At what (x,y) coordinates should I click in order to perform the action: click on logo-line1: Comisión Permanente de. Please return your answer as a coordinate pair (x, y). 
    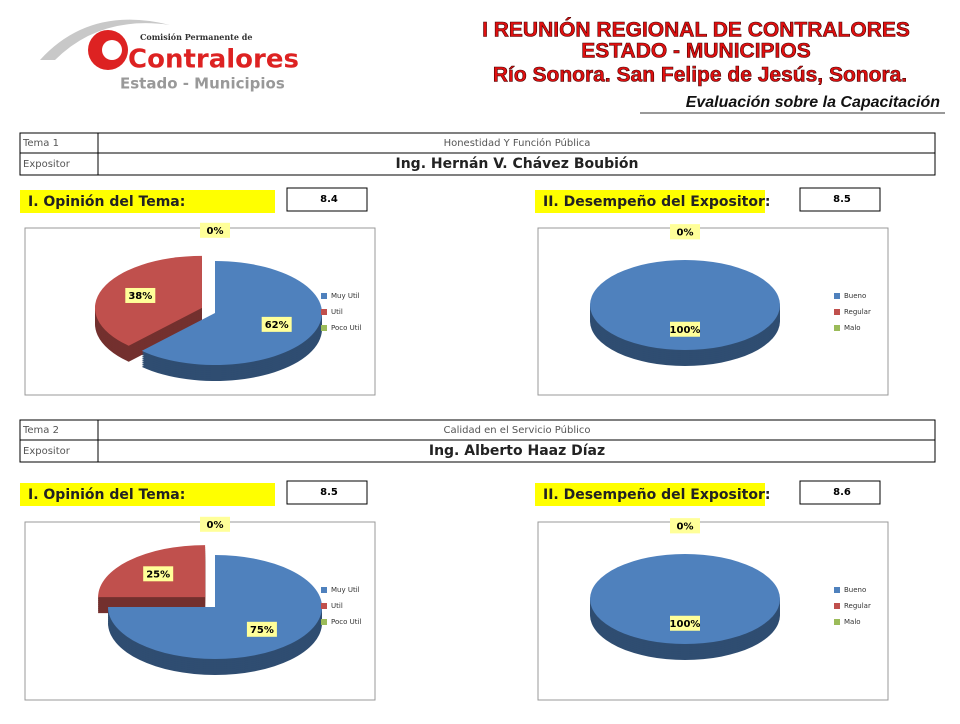
    Looking at the image, I should click on (196, 37).